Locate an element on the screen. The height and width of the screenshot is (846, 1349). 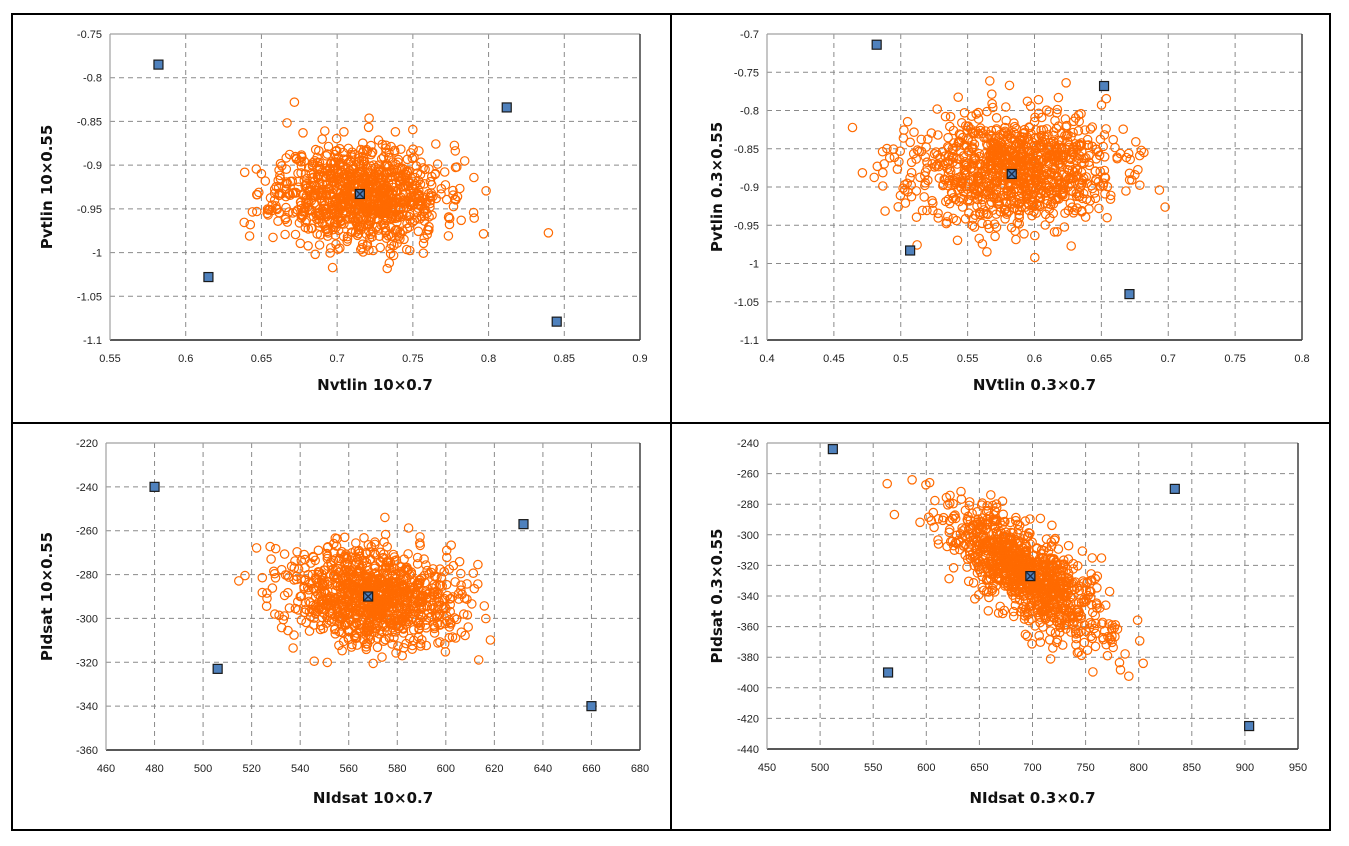
x-tick-label: 0.9 is located at coordinates (639, 359).